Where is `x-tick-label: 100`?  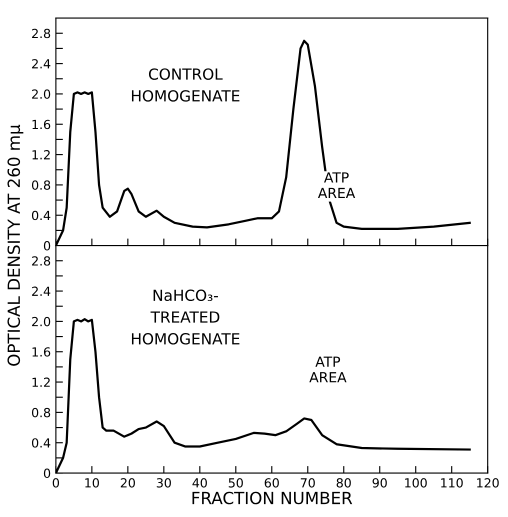 x-tick-label: 100 is located at coordinates (416, 483).